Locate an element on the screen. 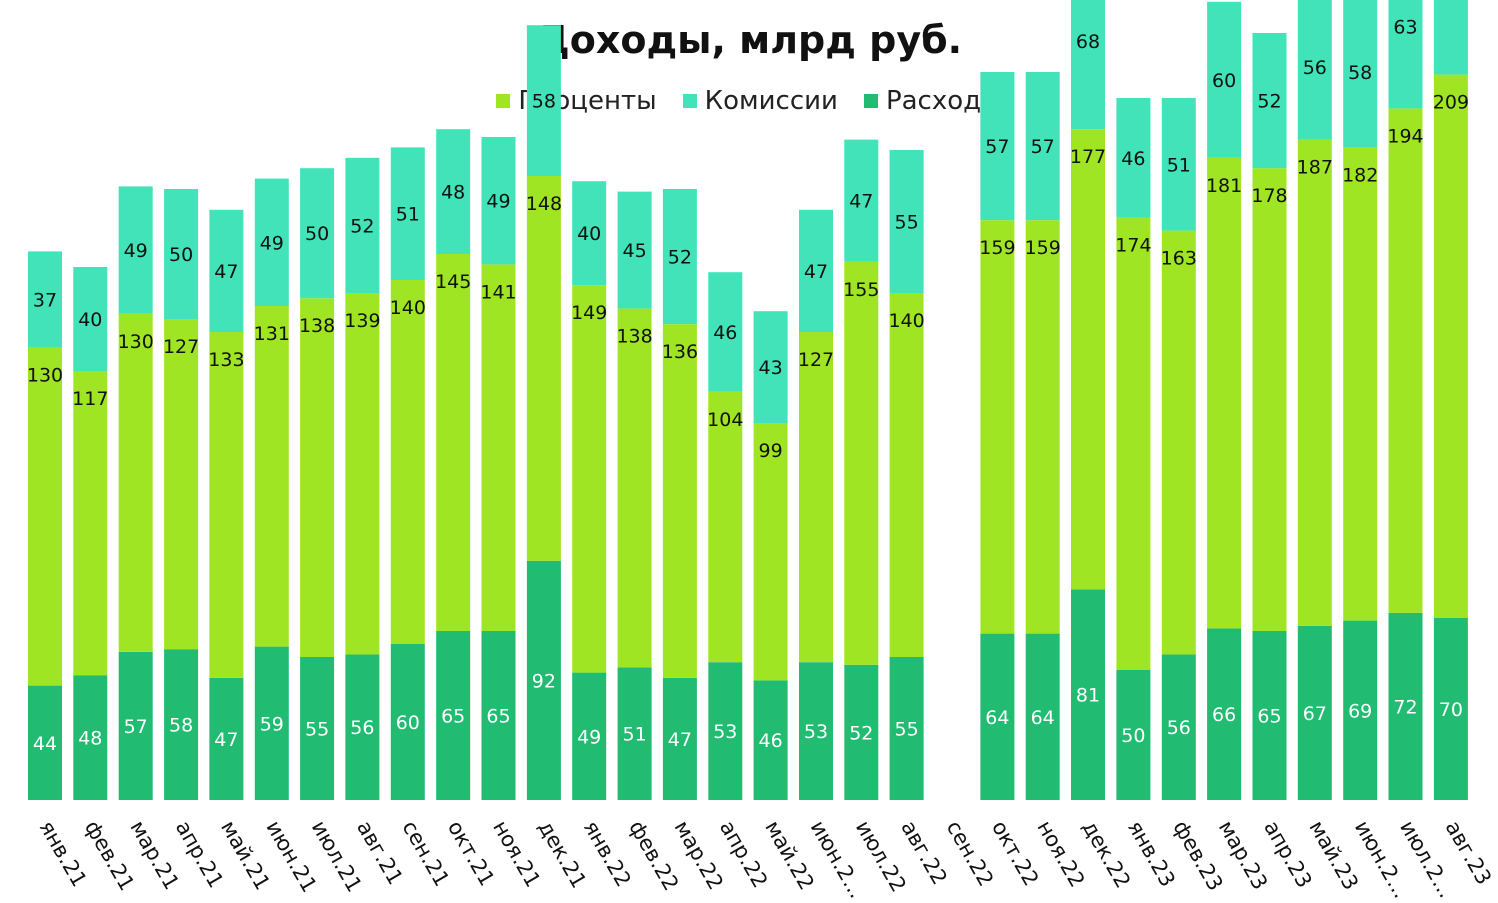  data-label-commission-16: 43 is located at coordinates (771, 368).